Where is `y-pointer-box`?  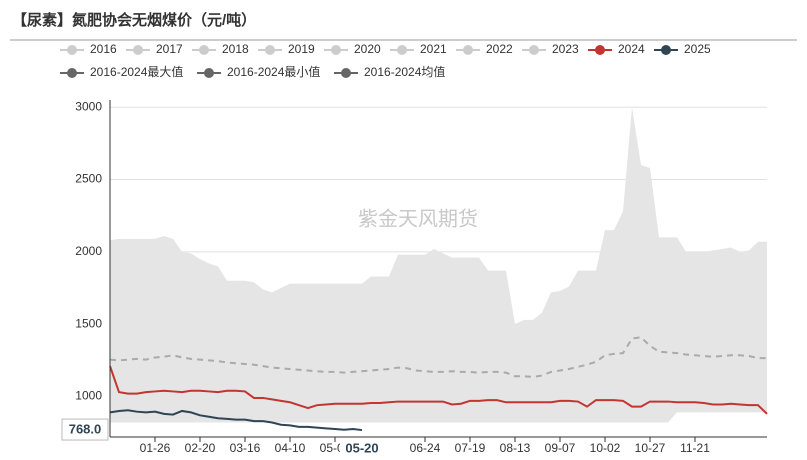 y-pointer-box is located at coordinates (85, 429).